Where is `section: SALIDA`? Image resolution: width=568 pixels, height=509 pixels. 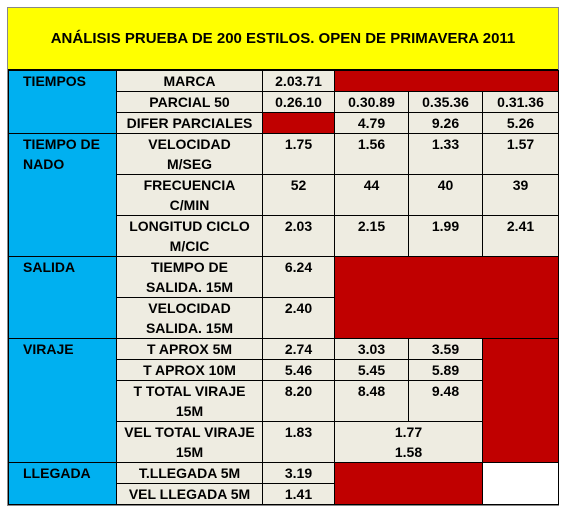 section: SALIDA is located at coordinates (62, 297).